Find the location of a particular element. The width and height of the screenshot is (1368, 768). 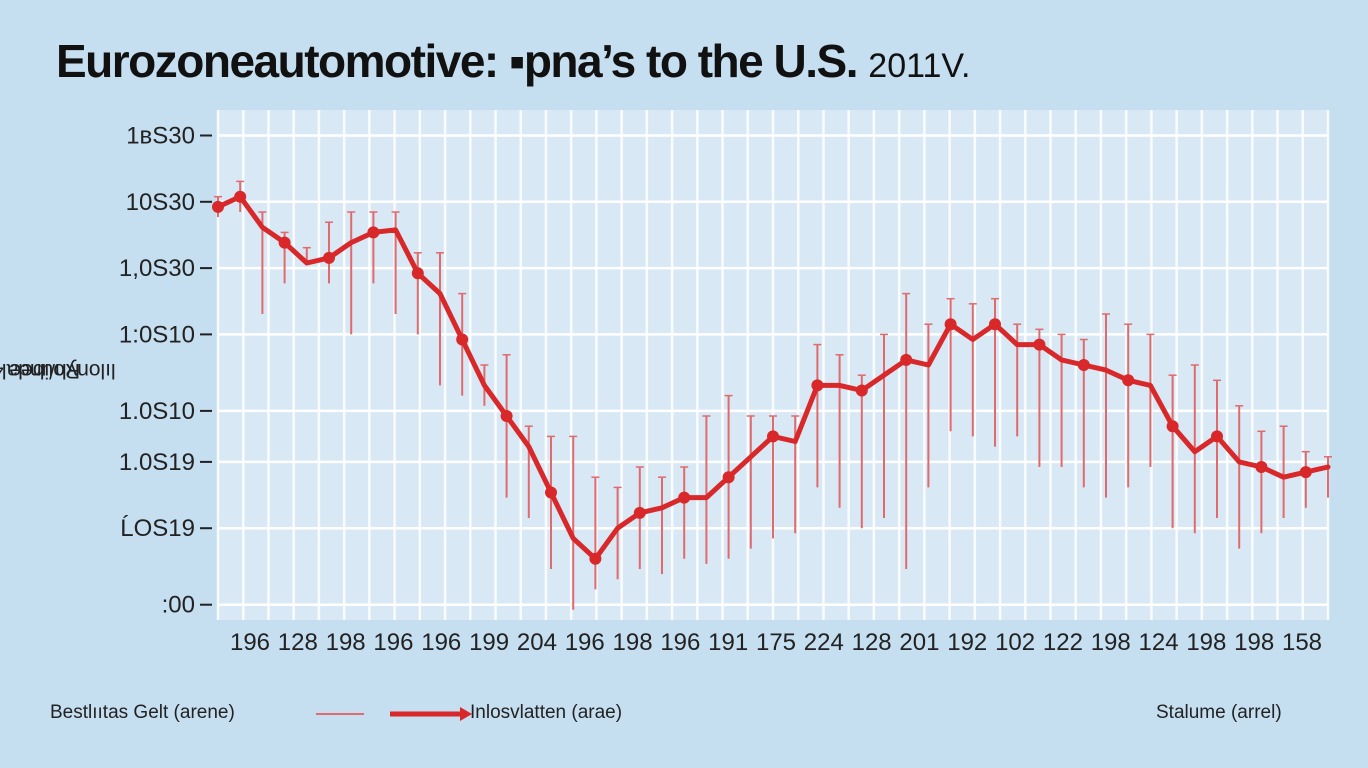

y-tick-label: :00 is located at coordinates (178, 605).